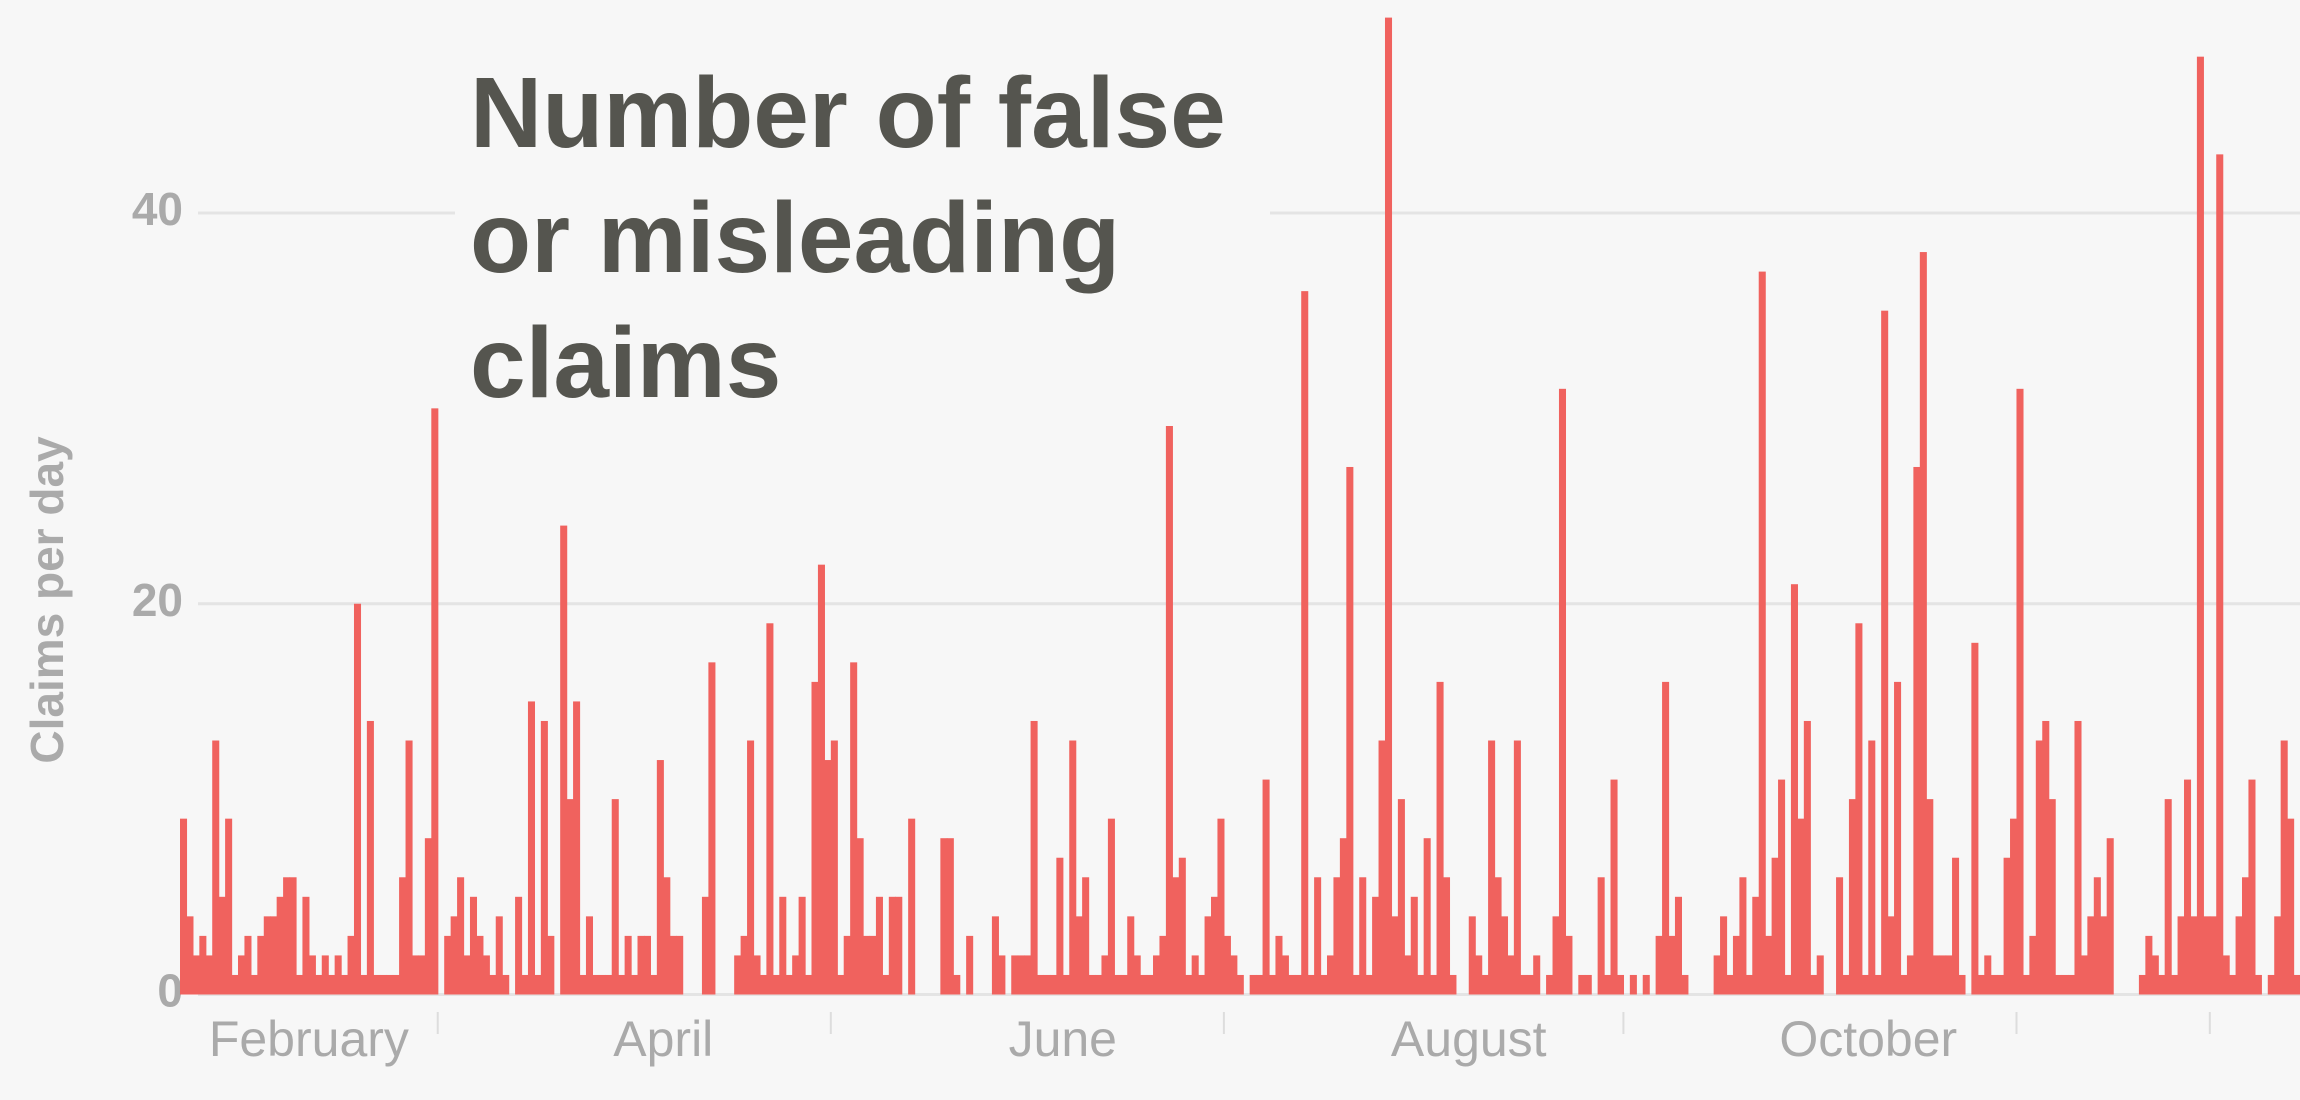 The height and width of the screenshot is (1100, 2300). Describe the element at coordinates (47, 600) in the screenshot. I see `y-axis-label: Claims per day` at that location.